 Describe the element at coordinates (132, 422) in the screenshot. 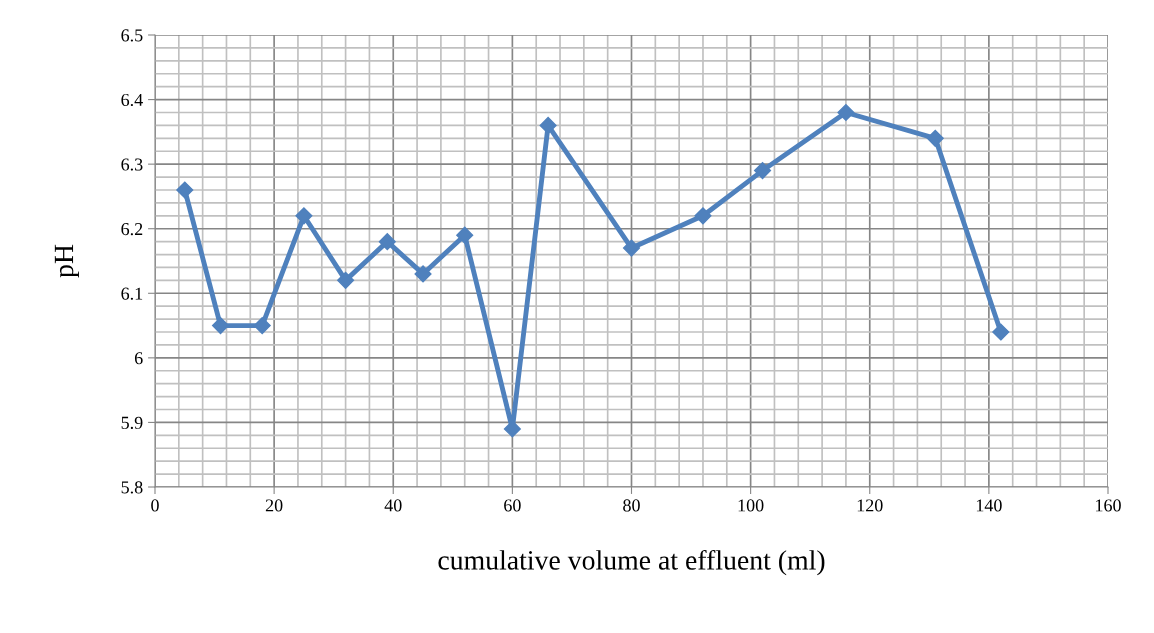

I see `y-tick-label: 5.9` at that location.